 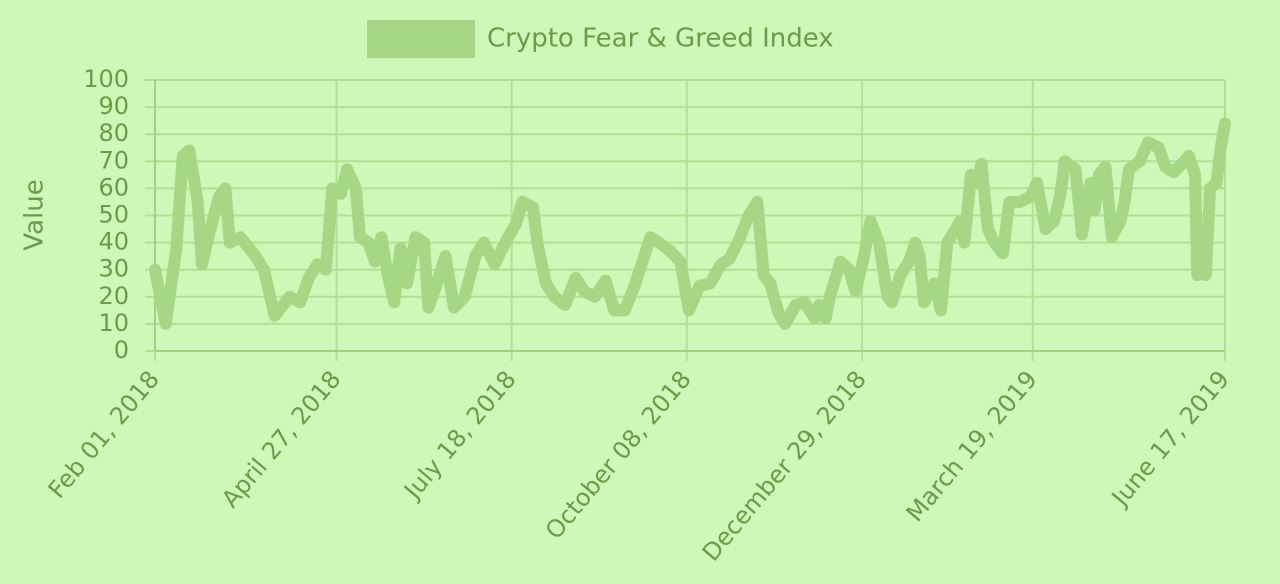 What do you see at coordinates (35, 214) in the screenshot?
I see `y-axis-label: Value` at bounding box center [35, 214].